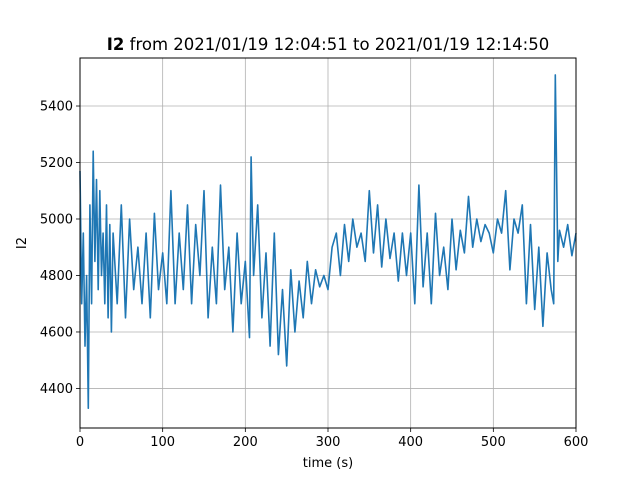 The width and height of the screenshot is (640, 480). What do you see at coordinates (493, 442) in the screenshot?
I see `x-tick-label: 500` at bounding box center [493, 442].